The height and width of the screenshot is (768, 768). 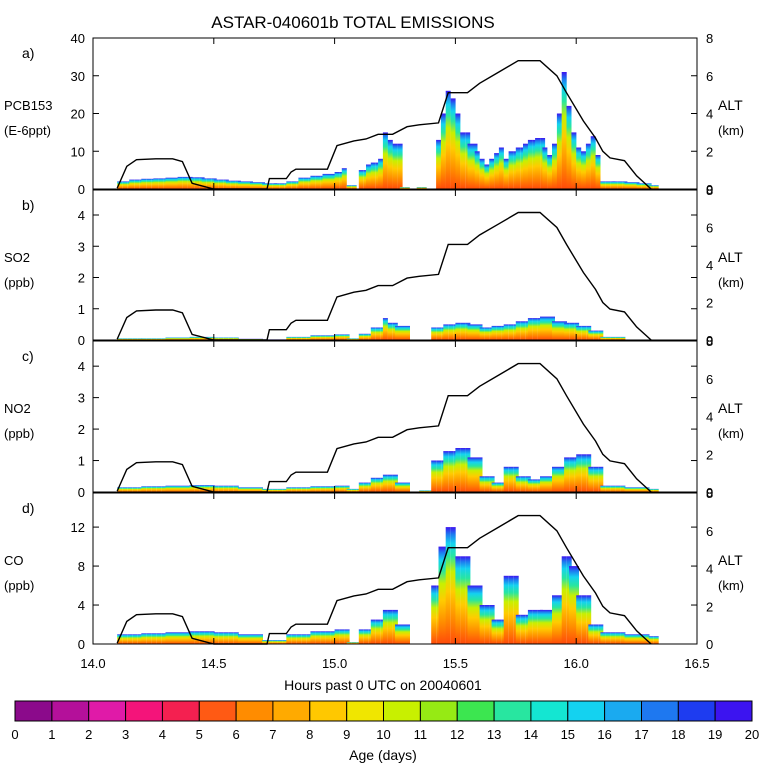 What do you see at coordinates (709, 114) in the screenshot?
I see `altitude-tick-label: 4` at bounding box center [709, 114].